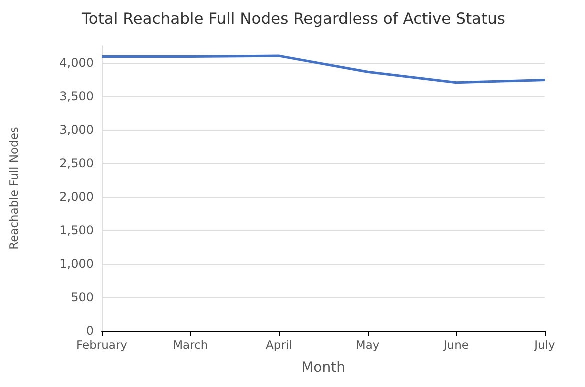  I want to click on x-tick-label: May, so click(368, 345).